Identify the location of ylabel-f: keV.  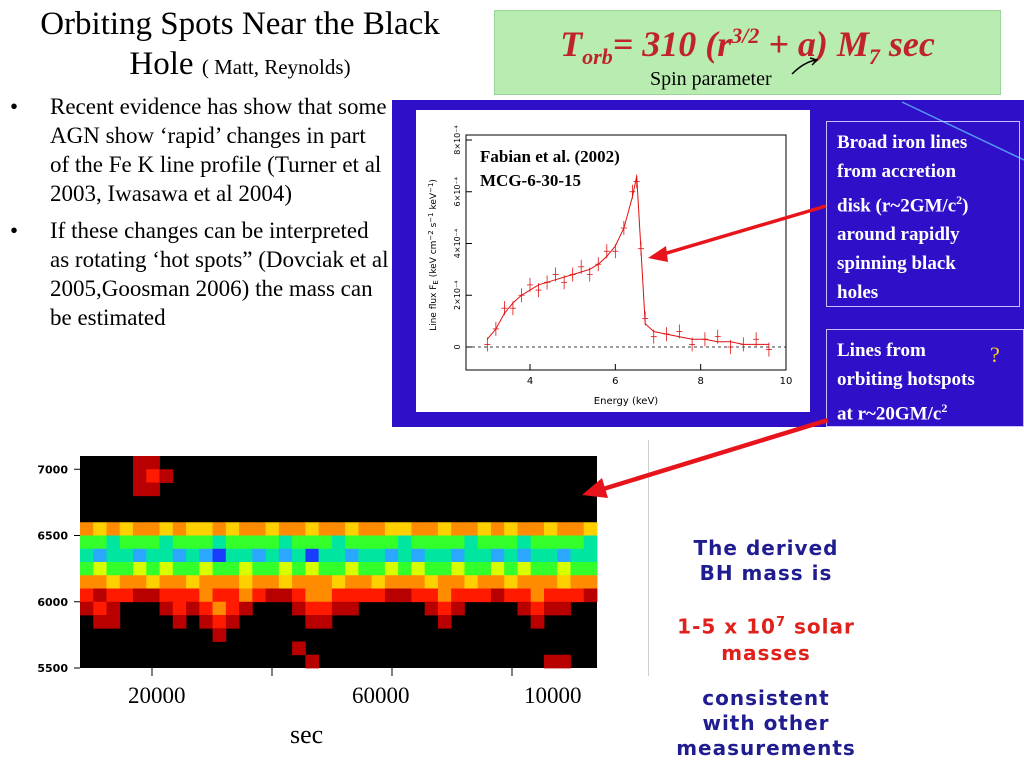
(434, 202).